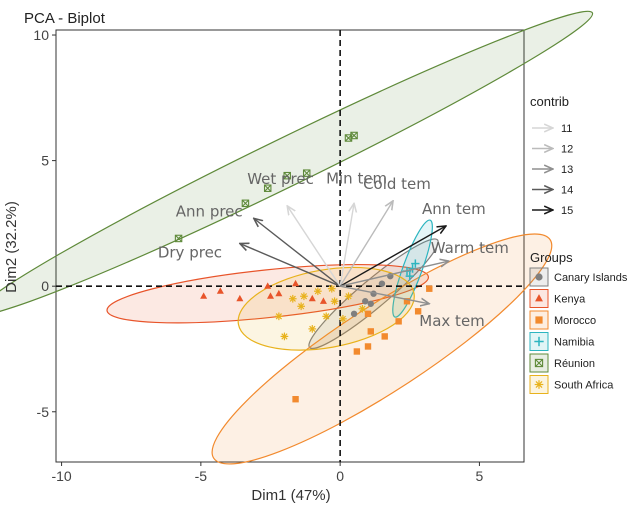 The width and height of the screenshot is (629, 506). Describe the element at coordinates (574, 364) in the screenshot. I see `groups-legend-label-reunion: Réunion` at that location.